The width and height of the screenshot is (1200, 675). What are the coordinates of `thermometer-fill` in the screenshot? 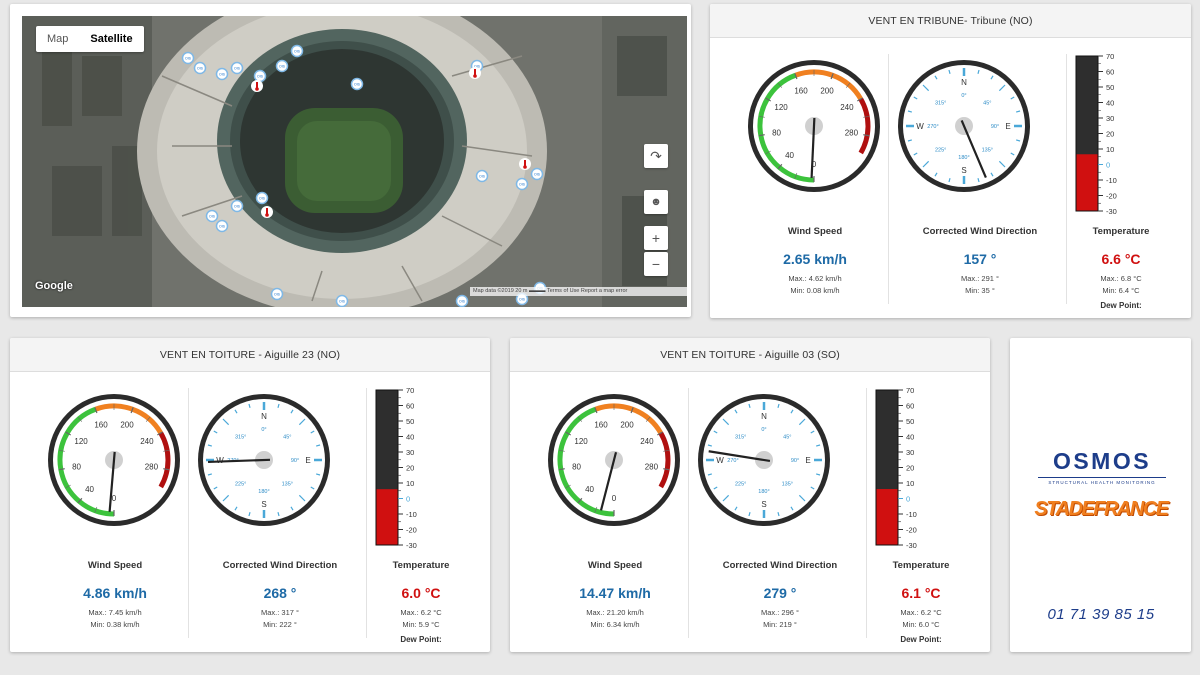 It's located at (887, 517).